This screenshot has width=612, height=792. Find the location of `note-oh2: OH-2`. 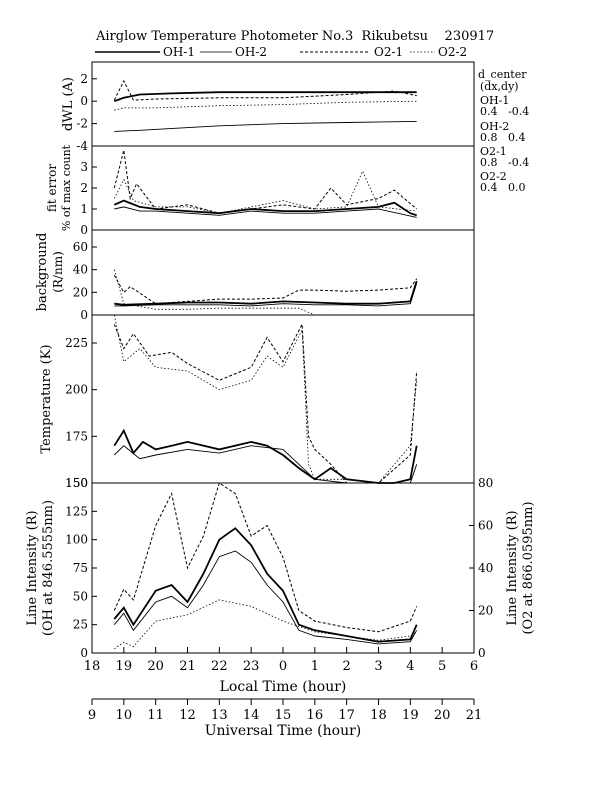

note-oh2: OH-2 is located at coordinates (494, 126).